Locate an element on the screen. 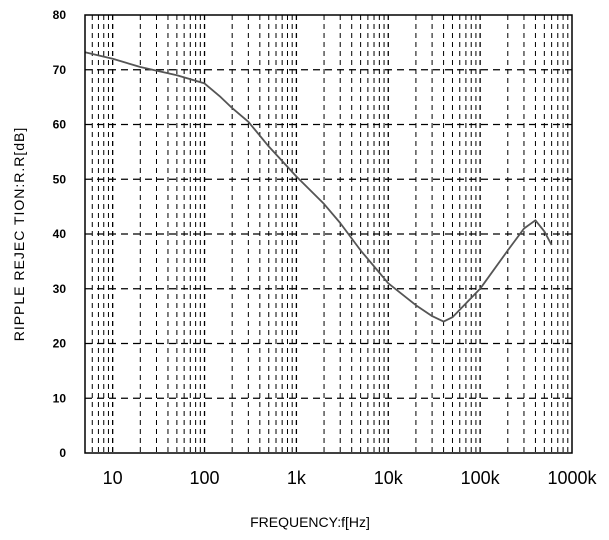  y-tick-labels: 0 10 20 30 40 50 60 70 80 is located at coordinates (60, 234).